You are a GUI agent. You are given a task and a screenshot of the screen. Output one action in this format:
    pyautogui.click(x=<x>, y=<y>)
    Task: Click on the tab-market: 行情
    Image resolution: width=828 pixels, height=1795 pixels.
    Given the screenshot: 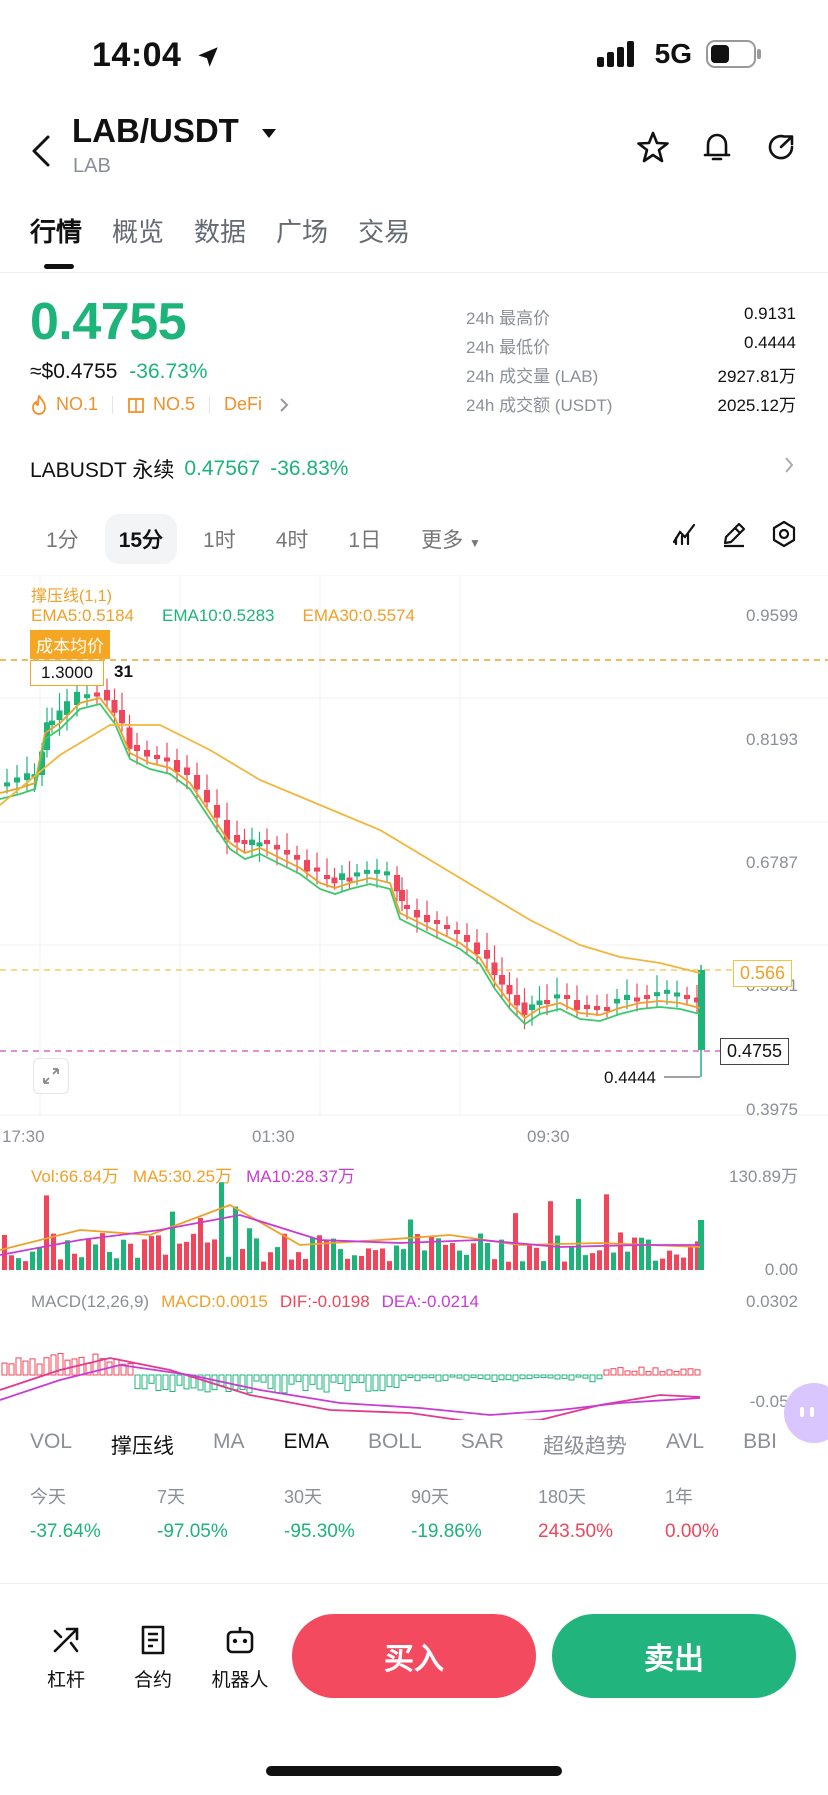 What is the action you would take?
    pyautogui.click(x=56, y=232)
    